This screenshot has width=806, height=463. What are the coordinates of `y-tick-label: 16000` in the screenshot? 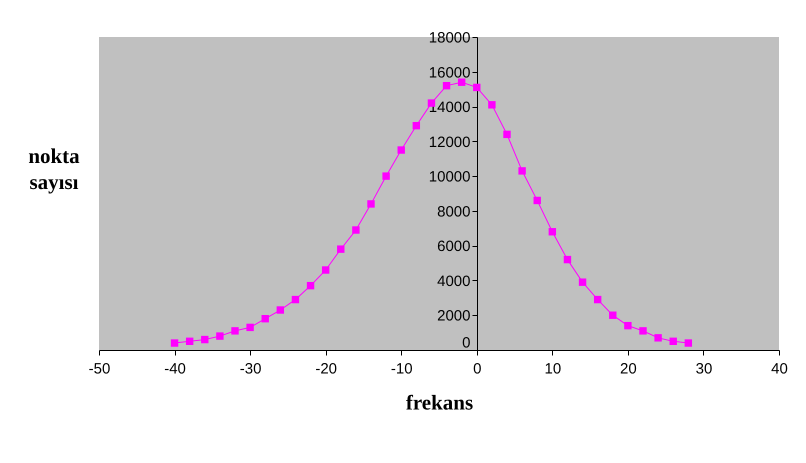 It's located at (449, 73).